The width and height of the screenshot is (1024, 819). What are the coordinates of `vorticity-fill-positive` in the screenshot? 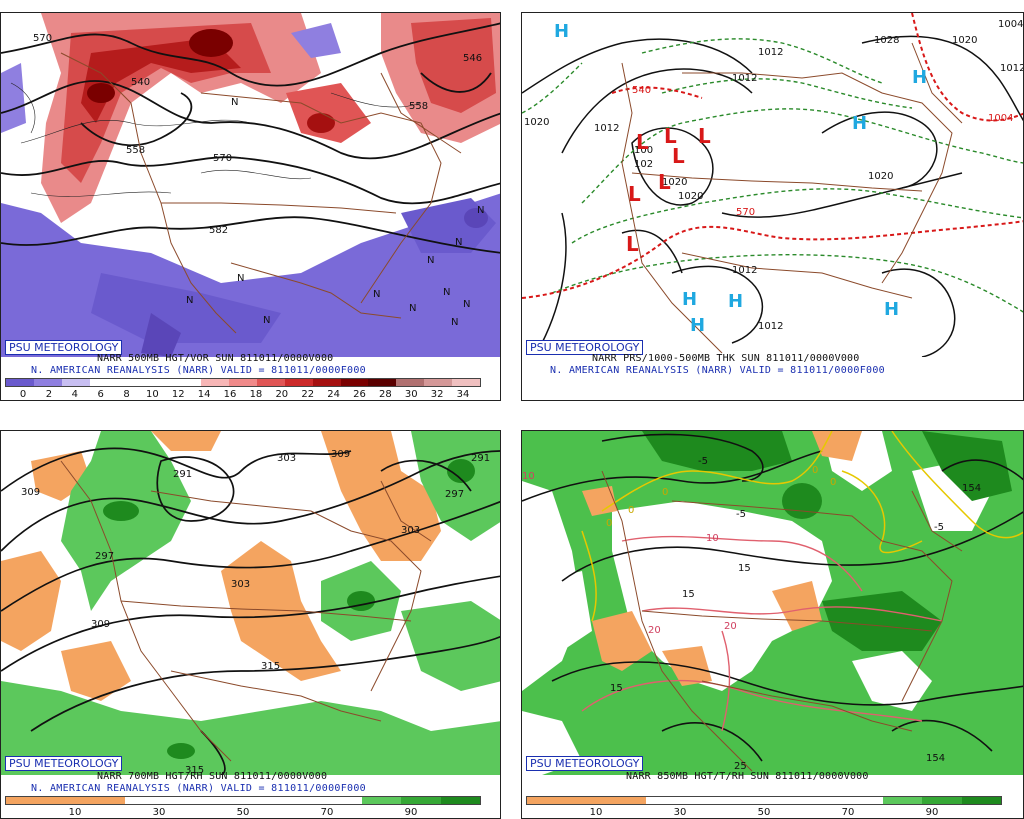 It's located at (270, 118).